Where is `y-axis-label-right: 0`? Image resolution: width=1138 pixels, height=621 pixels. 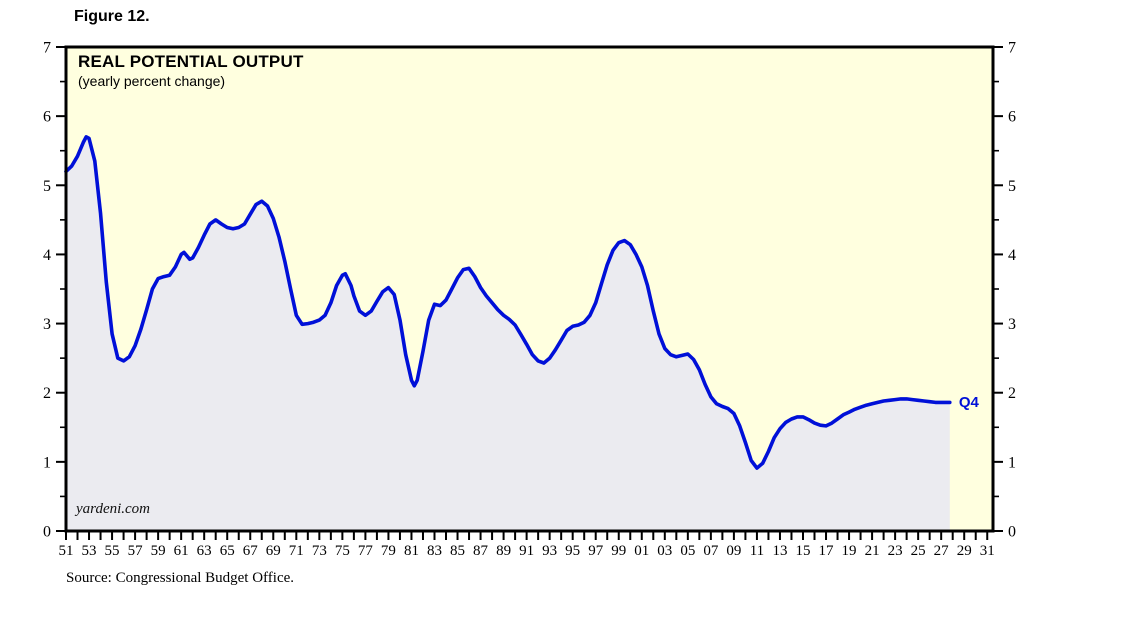
y-axis-label-right: 0 is located at coordinates (1012, 532).